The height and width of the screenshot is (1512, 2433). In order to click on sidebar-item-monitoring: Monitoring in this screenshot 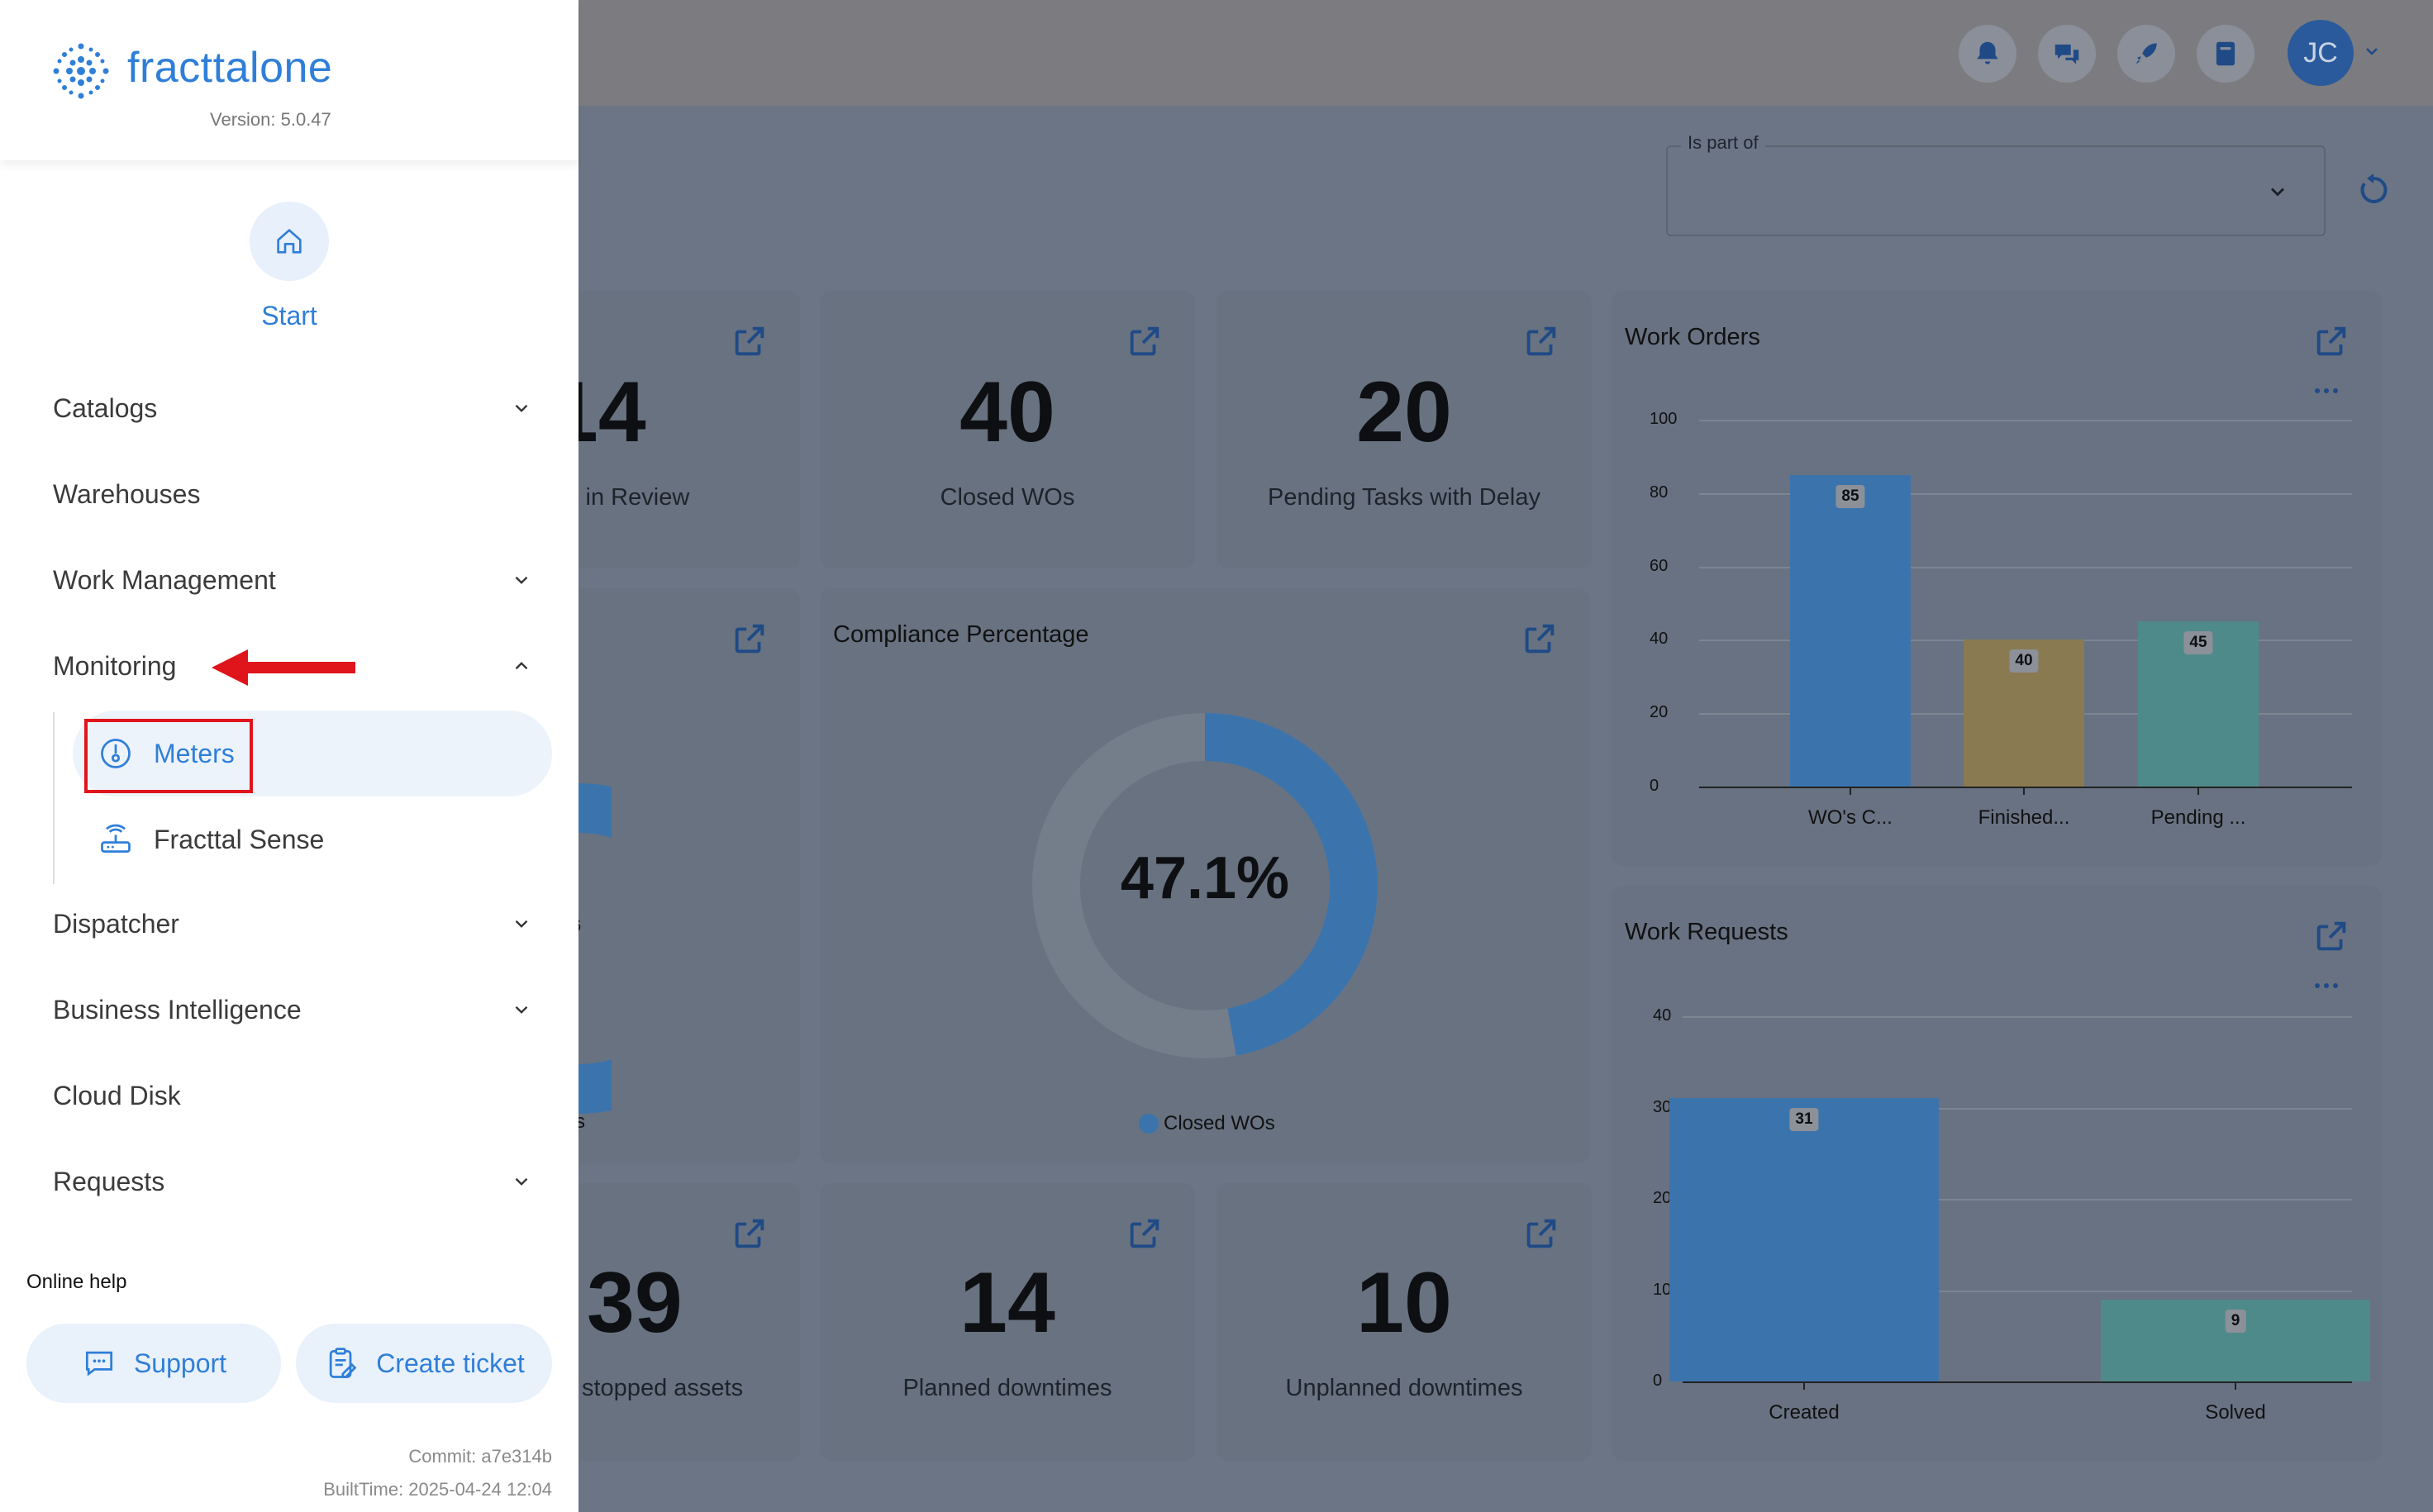, I will do `click(292, 666)`.